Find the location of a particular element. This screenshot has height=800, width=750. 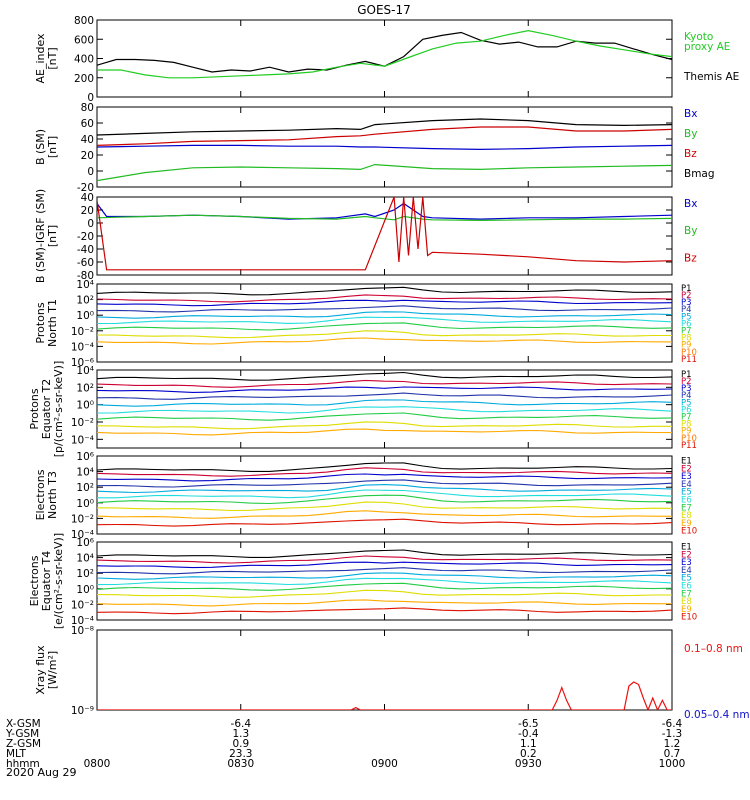

y-tick-label: 0 is located at coordinates (90, 98).